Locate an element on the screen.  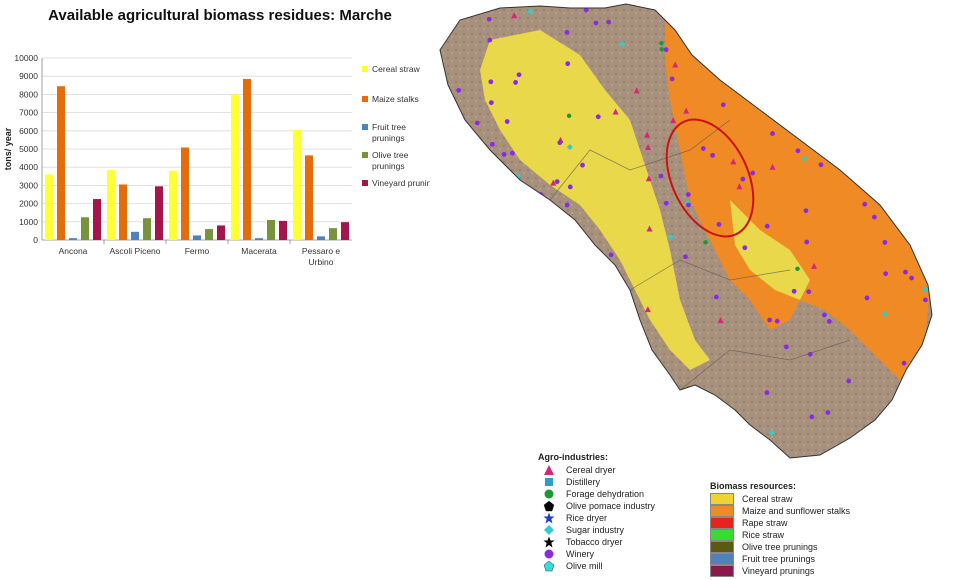
biomass-legend-label: Rice straw is located at coordinates (763, 535).